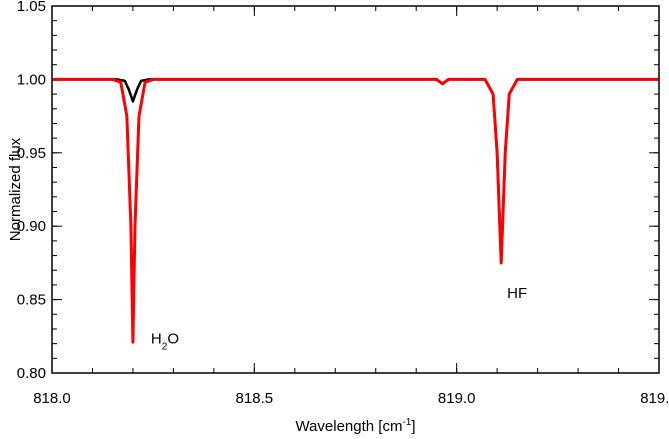 This screenshot has width=669, height=439. What do you see at coordinates (165, 342) in the screenshot?
I see `annotation-0: H2O` at bounding box center [165, 342].